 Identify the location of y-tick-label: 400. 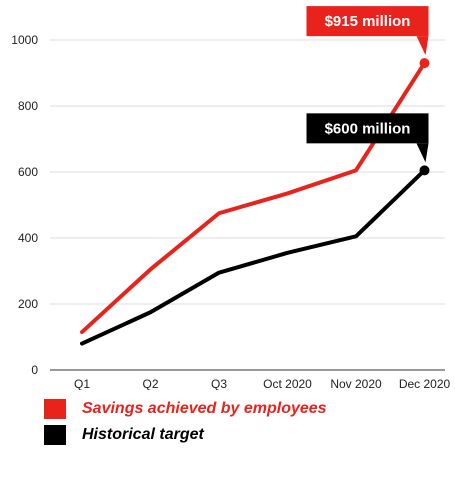
(28, 238).